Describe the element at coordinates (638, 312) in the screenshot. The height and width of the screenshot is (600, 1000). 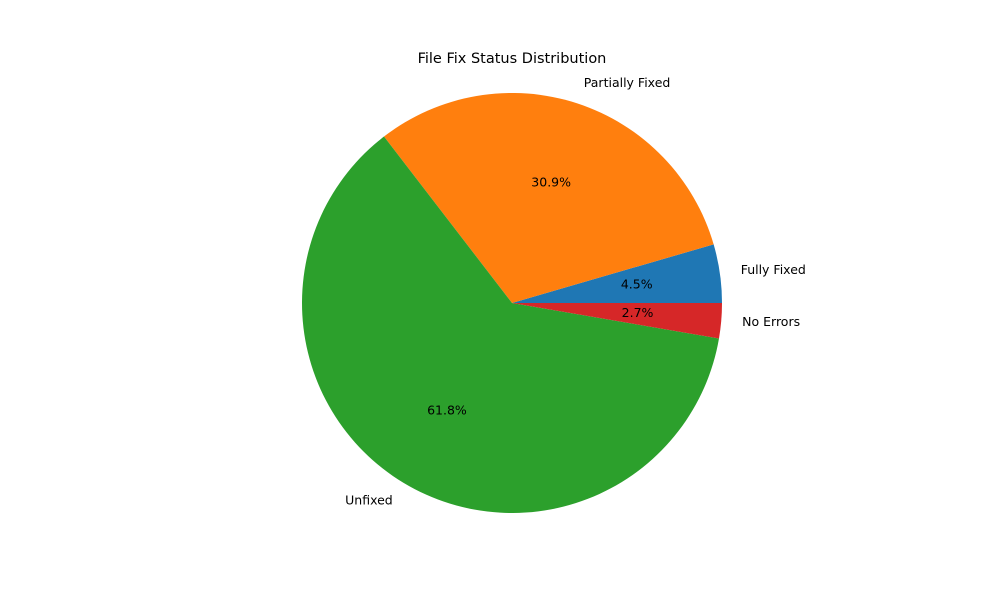
I see `slice-percent-no-errors: 2.7%` at that location.